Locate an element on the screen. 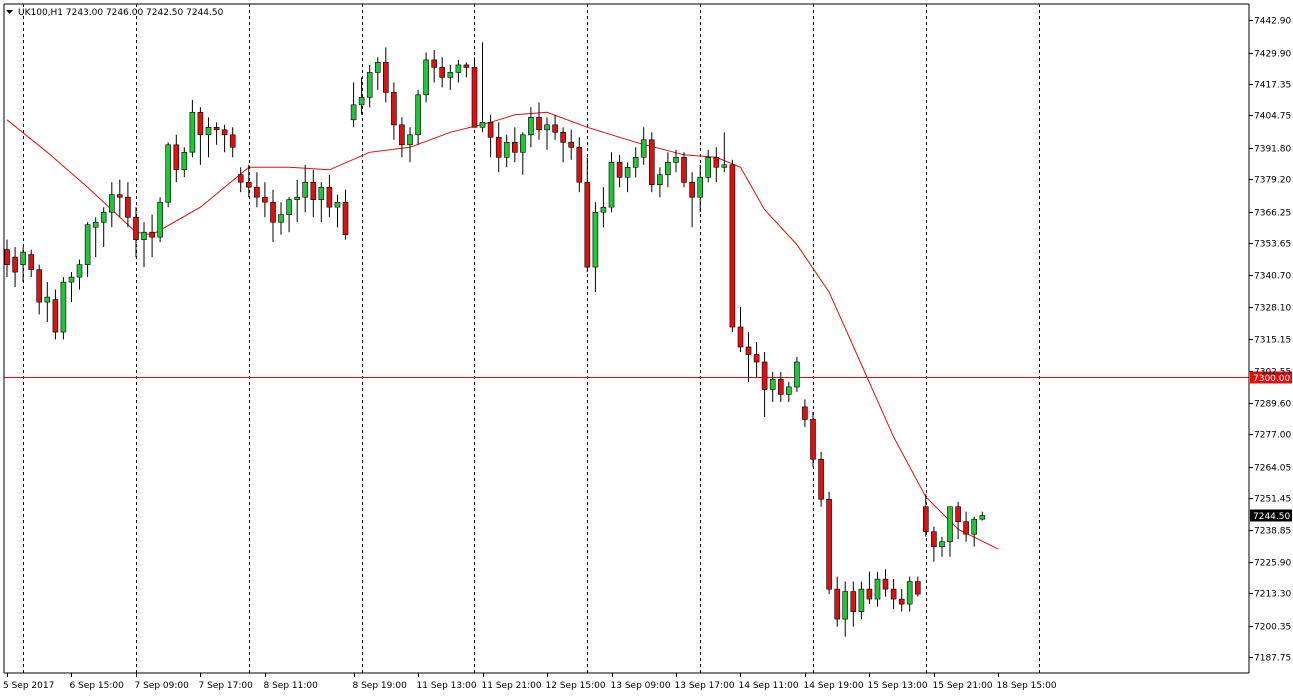 The width and height of the screenshot is (1293, 698). price-tick-label: 7251.45 is located at coordinates (1272, 500).